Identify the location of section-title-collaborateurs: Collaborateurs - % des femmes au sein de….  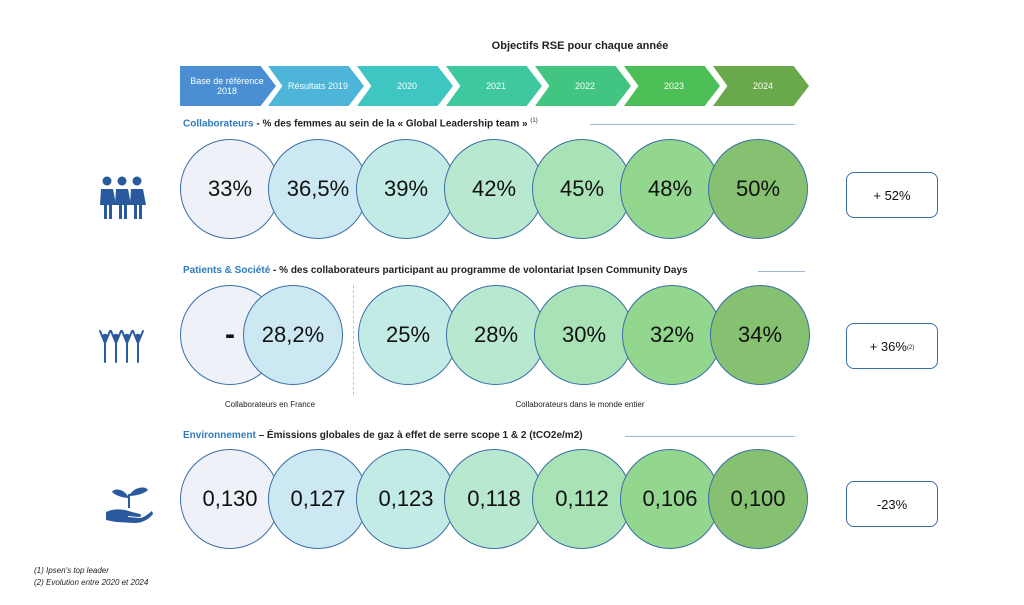
(360, 123).